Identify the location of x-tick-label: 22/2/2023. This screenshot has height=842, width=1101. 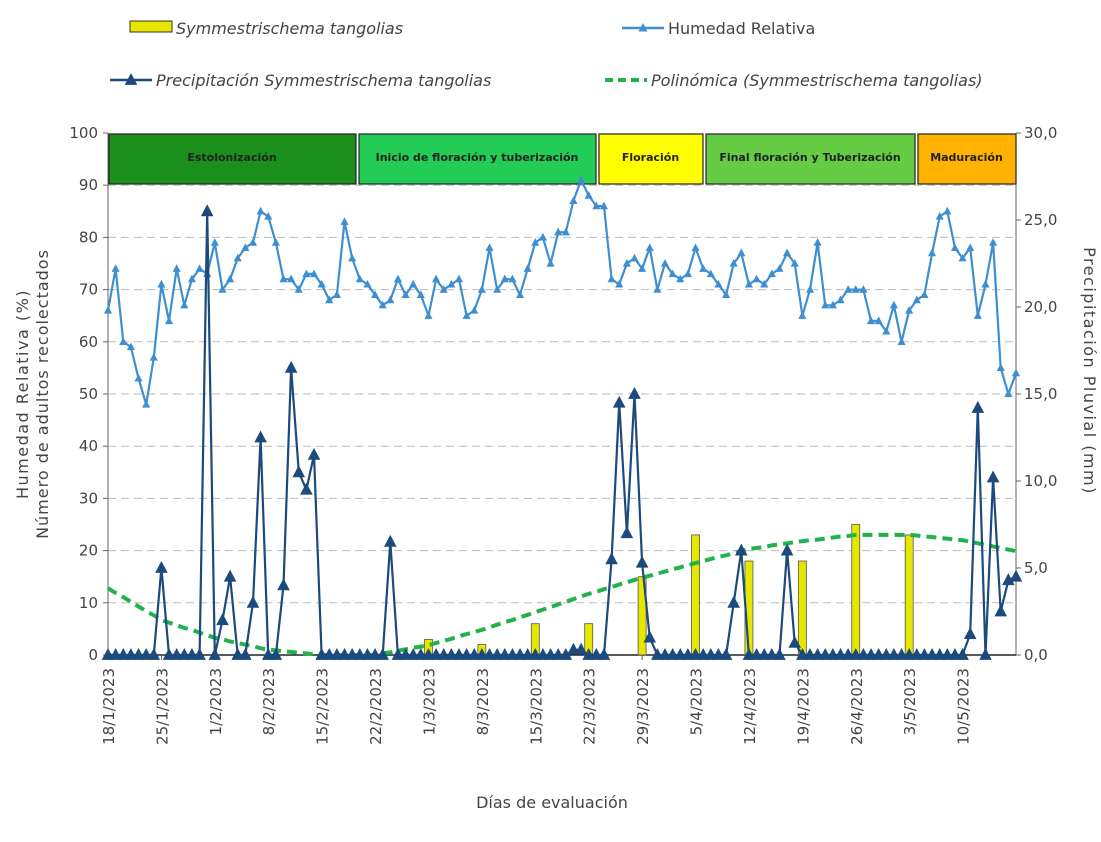
(376, 706).